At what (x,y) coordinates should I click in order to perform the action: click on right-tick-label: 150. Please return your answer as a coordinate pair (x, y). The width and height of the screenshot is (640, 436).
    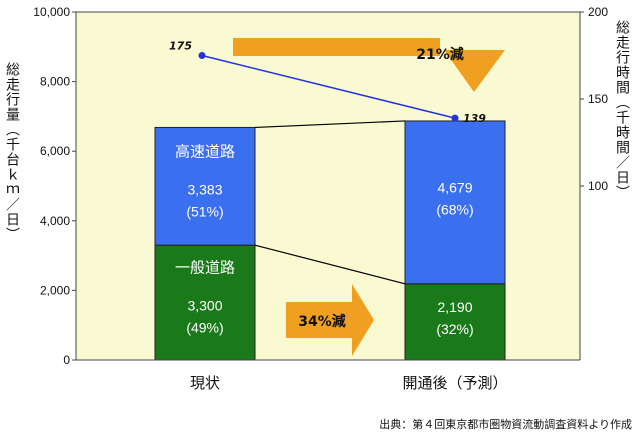
    Looking at the image, I should click on (598, 99).